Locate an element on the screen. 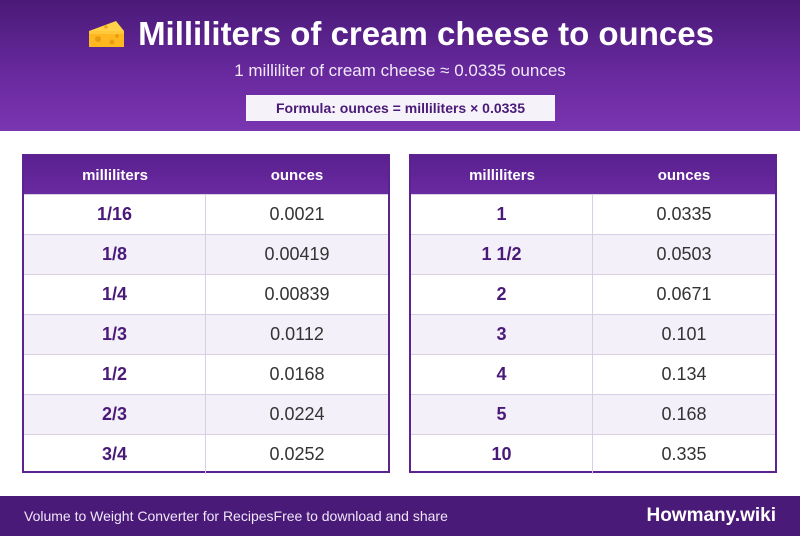 Image resolution: width=800 pixels, height=536 pixels. milliliters-cell: 5 is located at coordinates (502, 414).